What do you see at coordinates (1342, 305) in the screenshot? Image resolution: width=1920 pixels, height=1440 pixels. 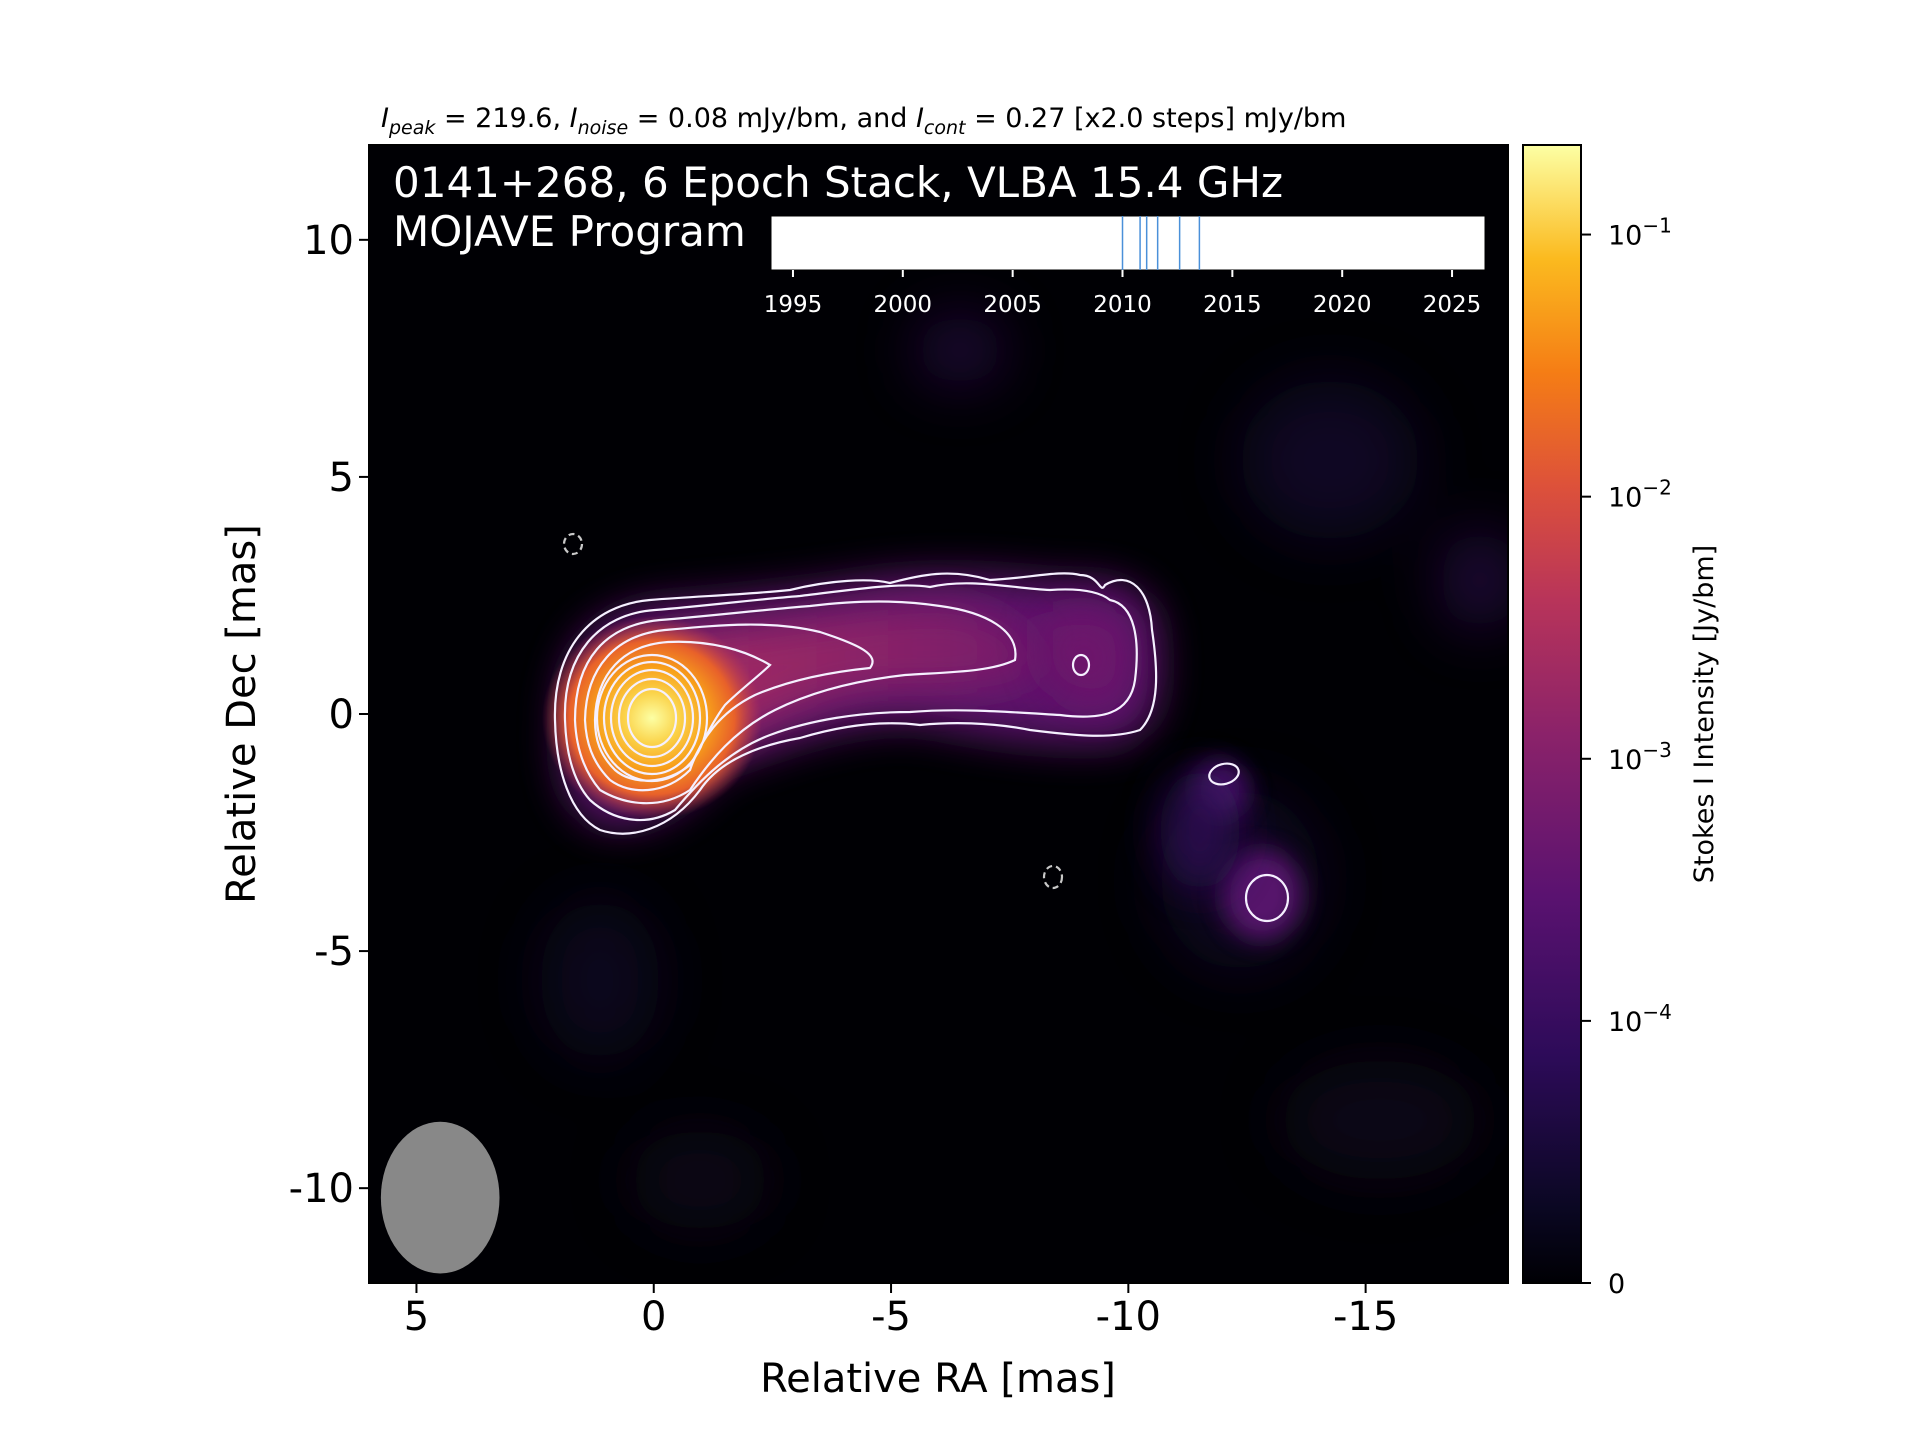 I see `timeline-tick-label: 2020` at bounding box center [1342, 305].